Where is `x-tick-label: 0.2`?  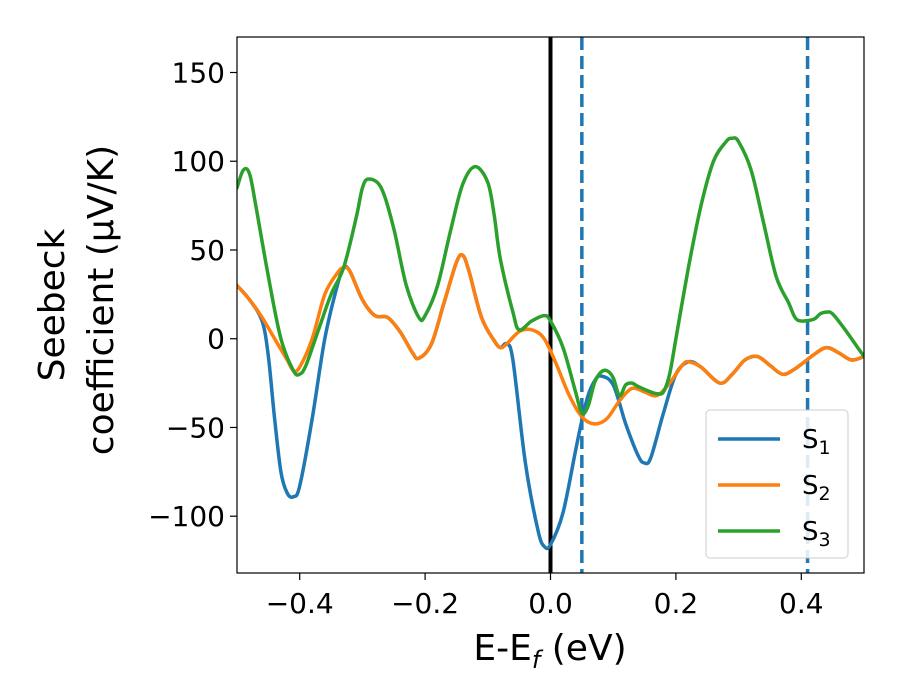 x-tick-label: 0.2 is located at coordinates (676, 603).